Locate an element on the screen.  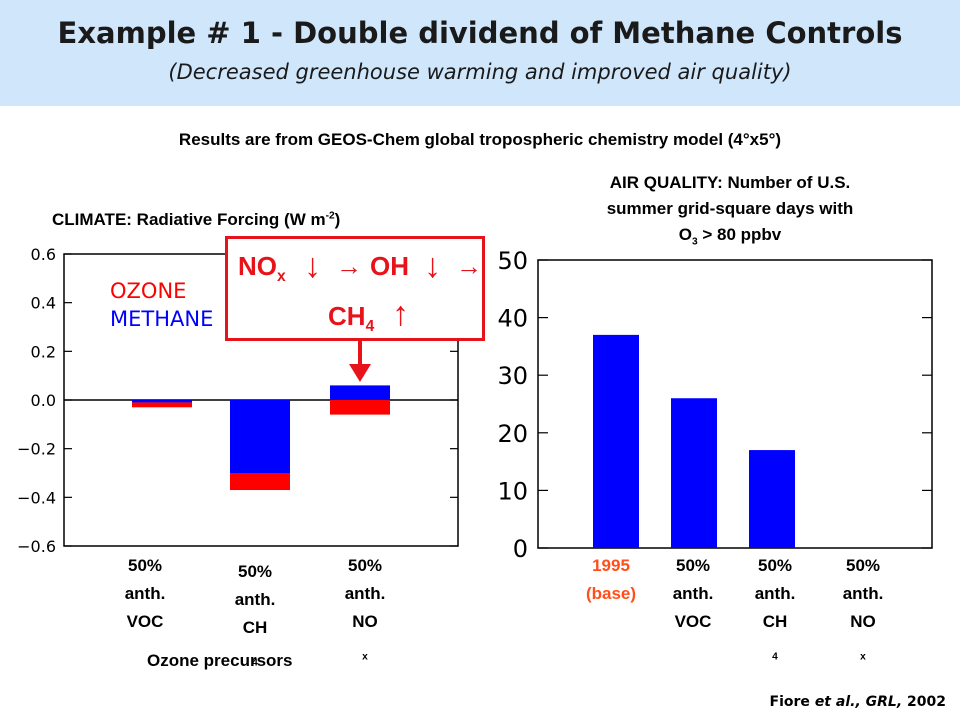
callout-ch4-text: CH is located at coordinates (347, 316).